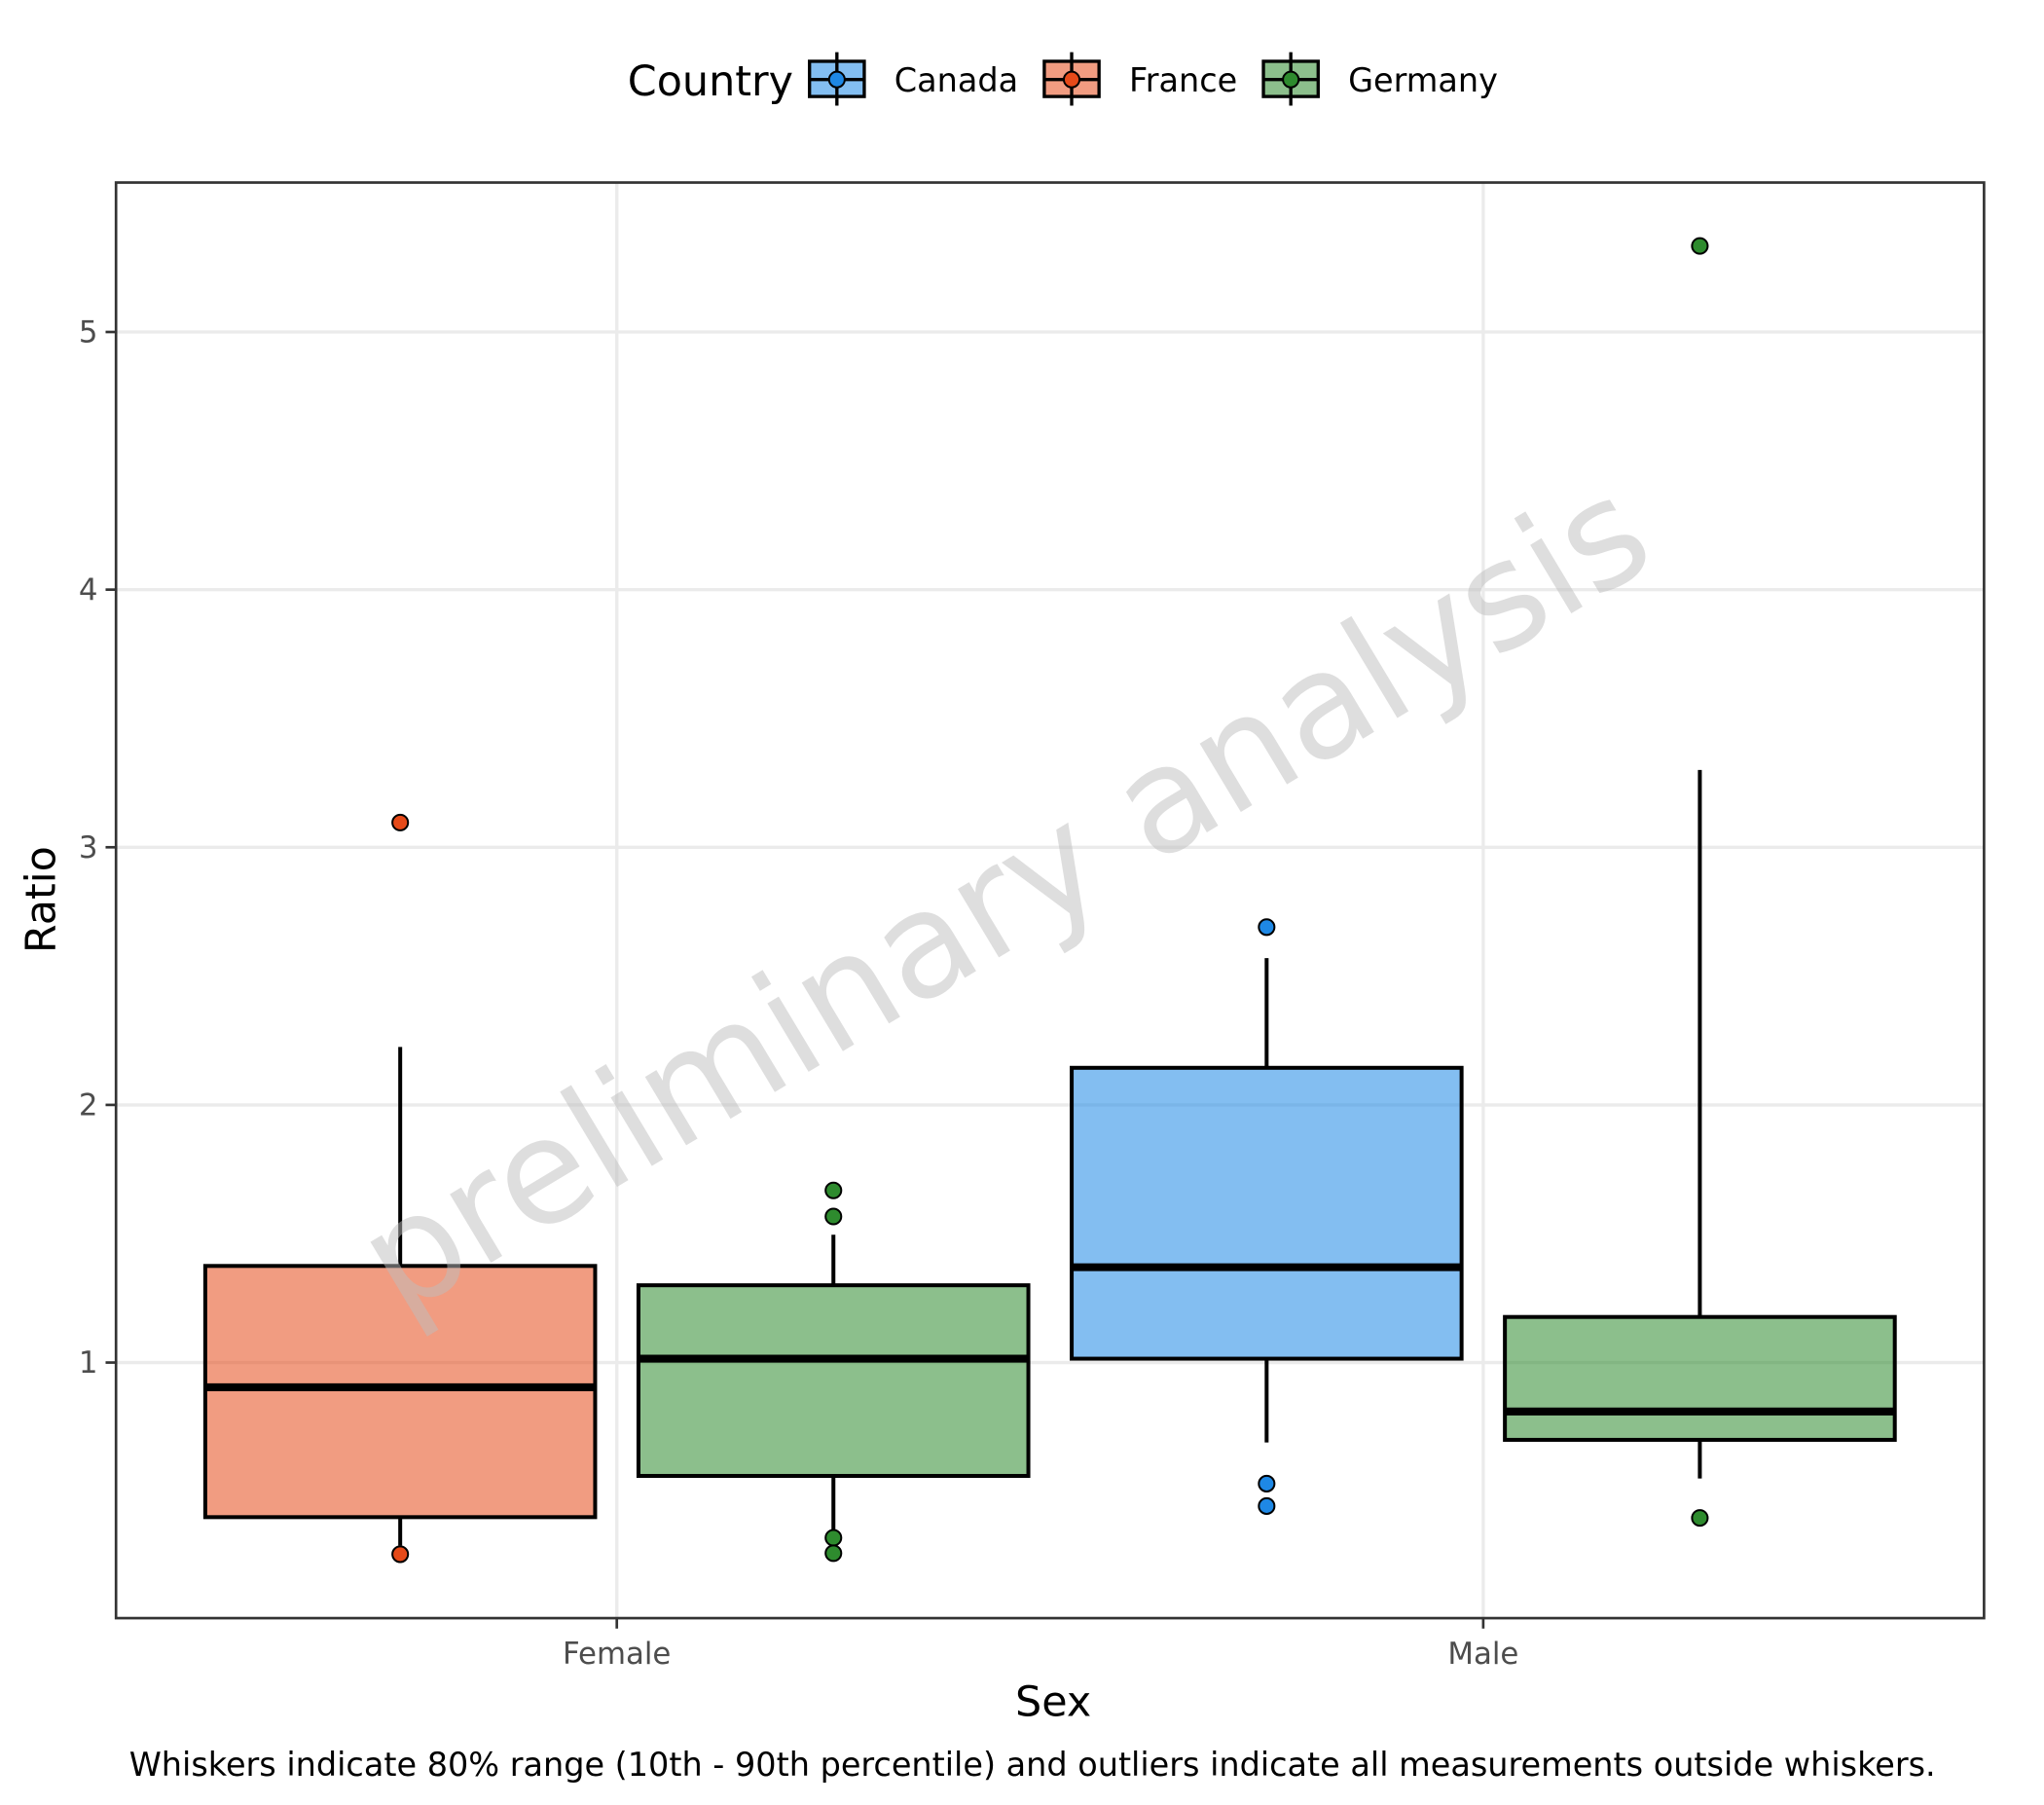 The height and width of the screenshot is (1805, 2044). What do you see at coordinates (617, 1654) in the screenshot?
I see `x-tick-label: Female` at bounding box center [617, 1654].